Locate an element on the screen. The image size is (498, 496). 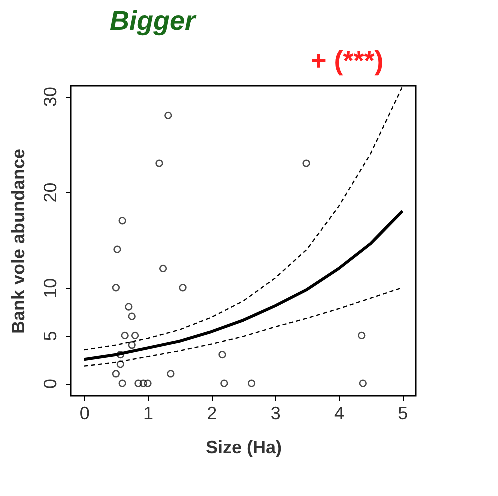
y-tick-label: 0 is located at coordinates (50, 384).